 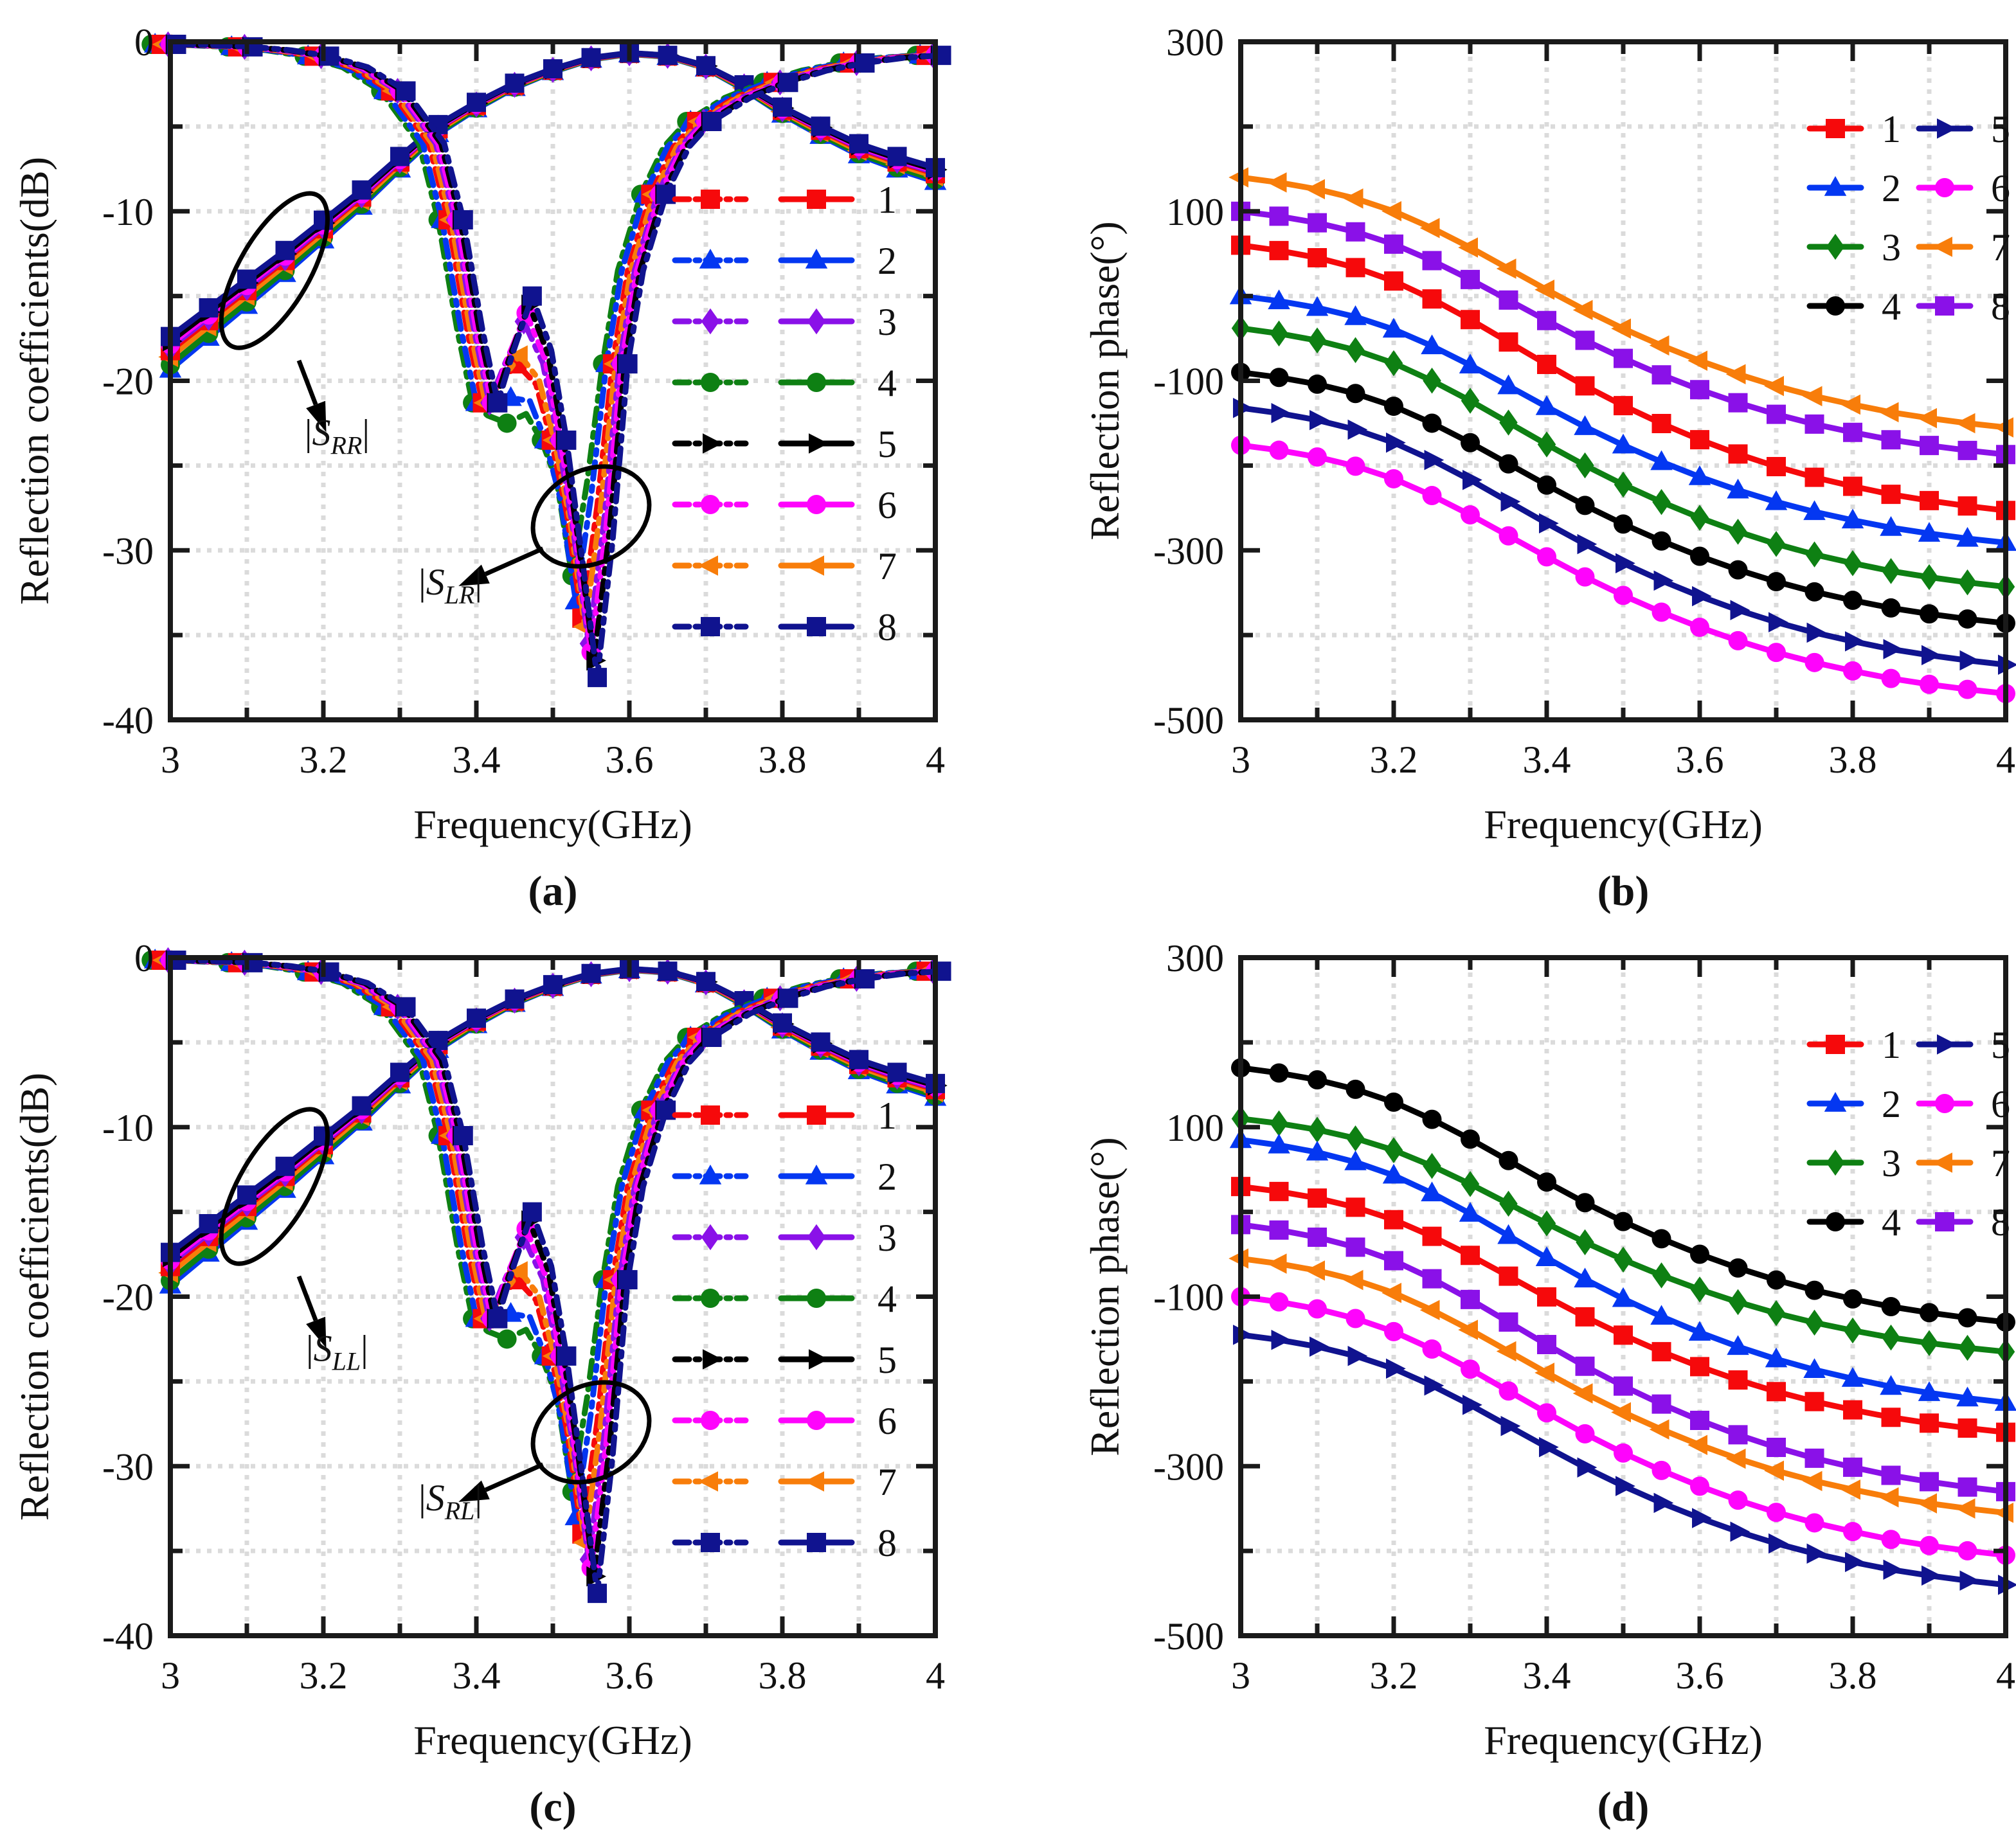 What do you see at coordinates (1623, 1740) in the screenshot?
I see `x-axis-label: Frequency(GHz)` at bounding box center [1623, 1740].